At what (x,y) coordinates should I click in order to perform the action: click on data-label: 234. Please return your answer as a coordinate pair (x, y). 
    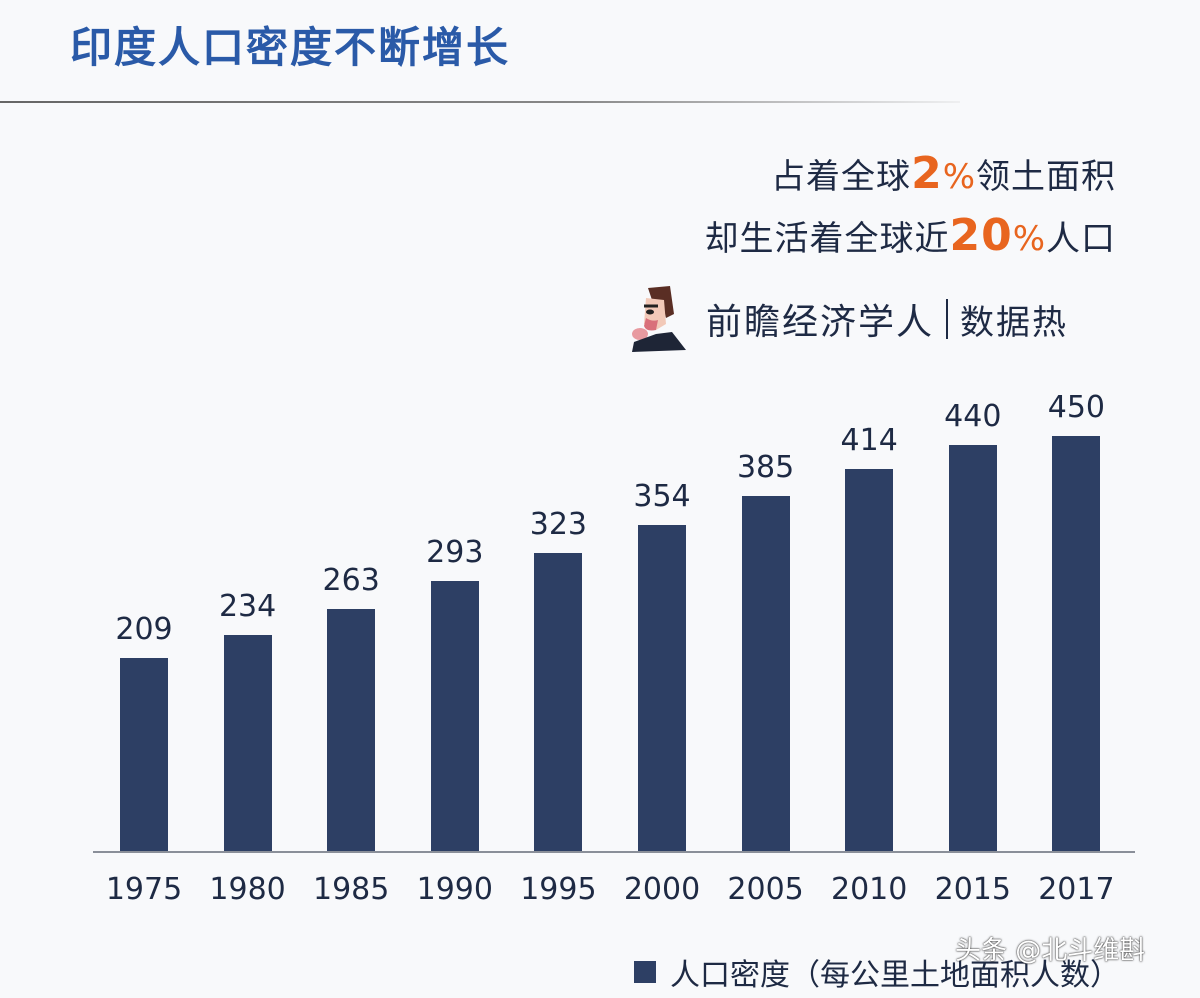
    Looking at the image, I should click on (247, 607).